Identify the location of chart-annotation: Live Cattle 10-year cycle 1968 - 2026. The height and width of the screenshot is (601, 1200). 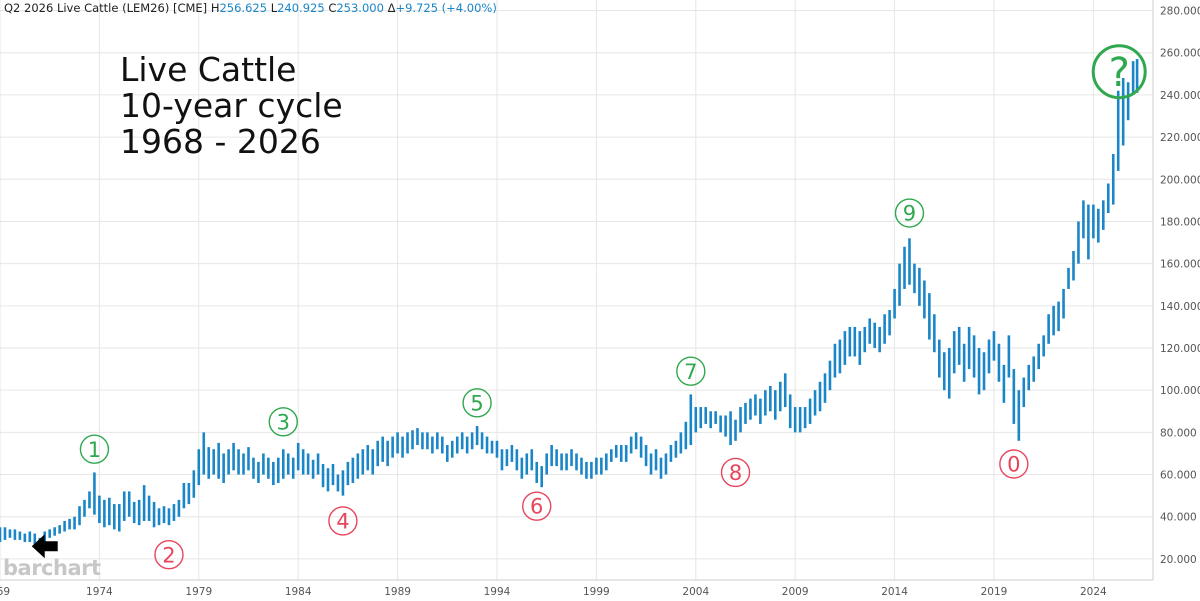
(231, 106).